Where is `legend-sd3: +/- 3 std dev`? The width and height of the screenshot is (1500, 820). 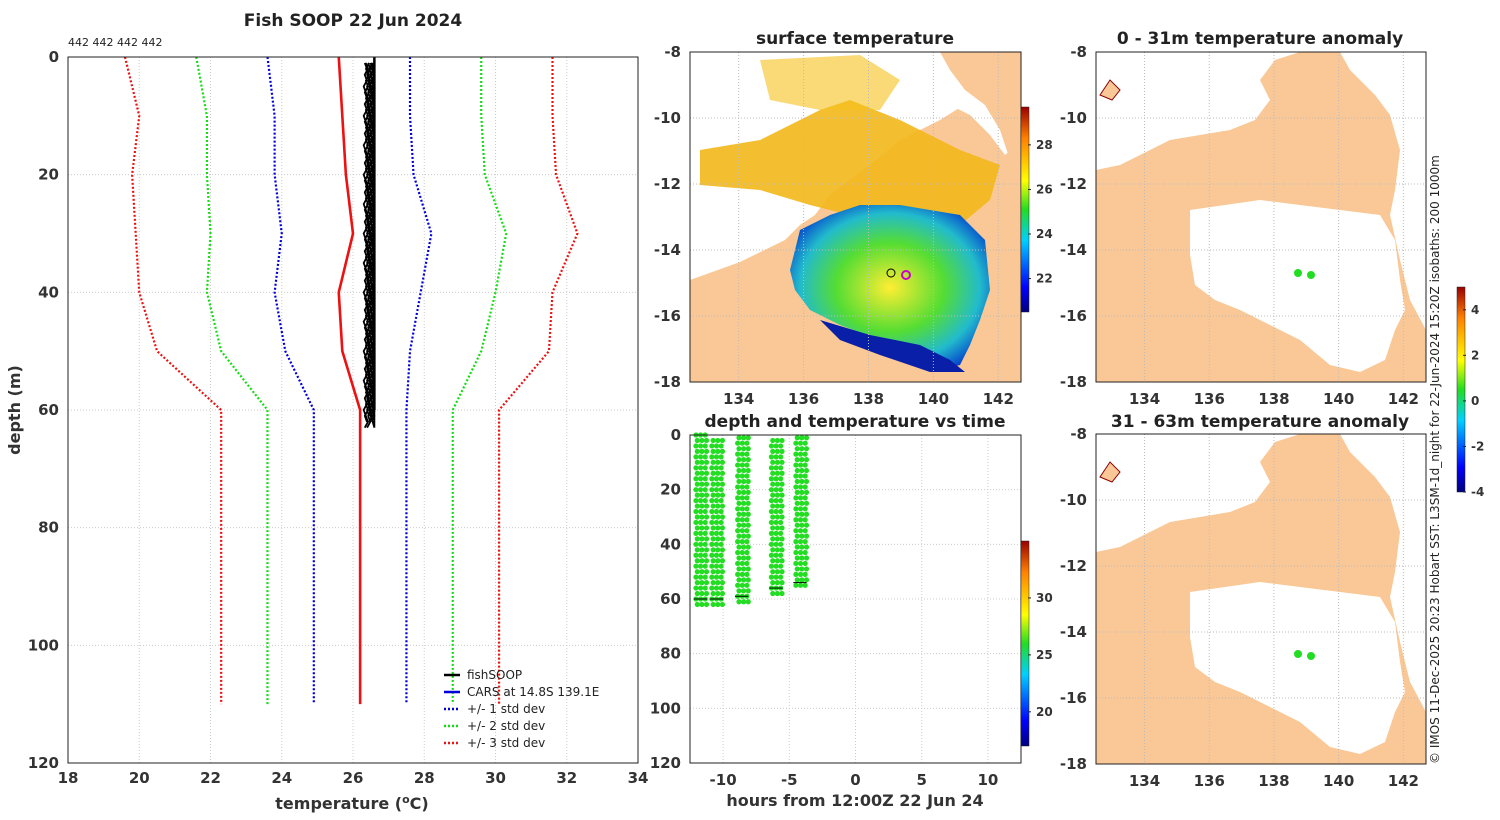
legend-sd3: +/- 3 std dev is located at coordinates (506, 743).